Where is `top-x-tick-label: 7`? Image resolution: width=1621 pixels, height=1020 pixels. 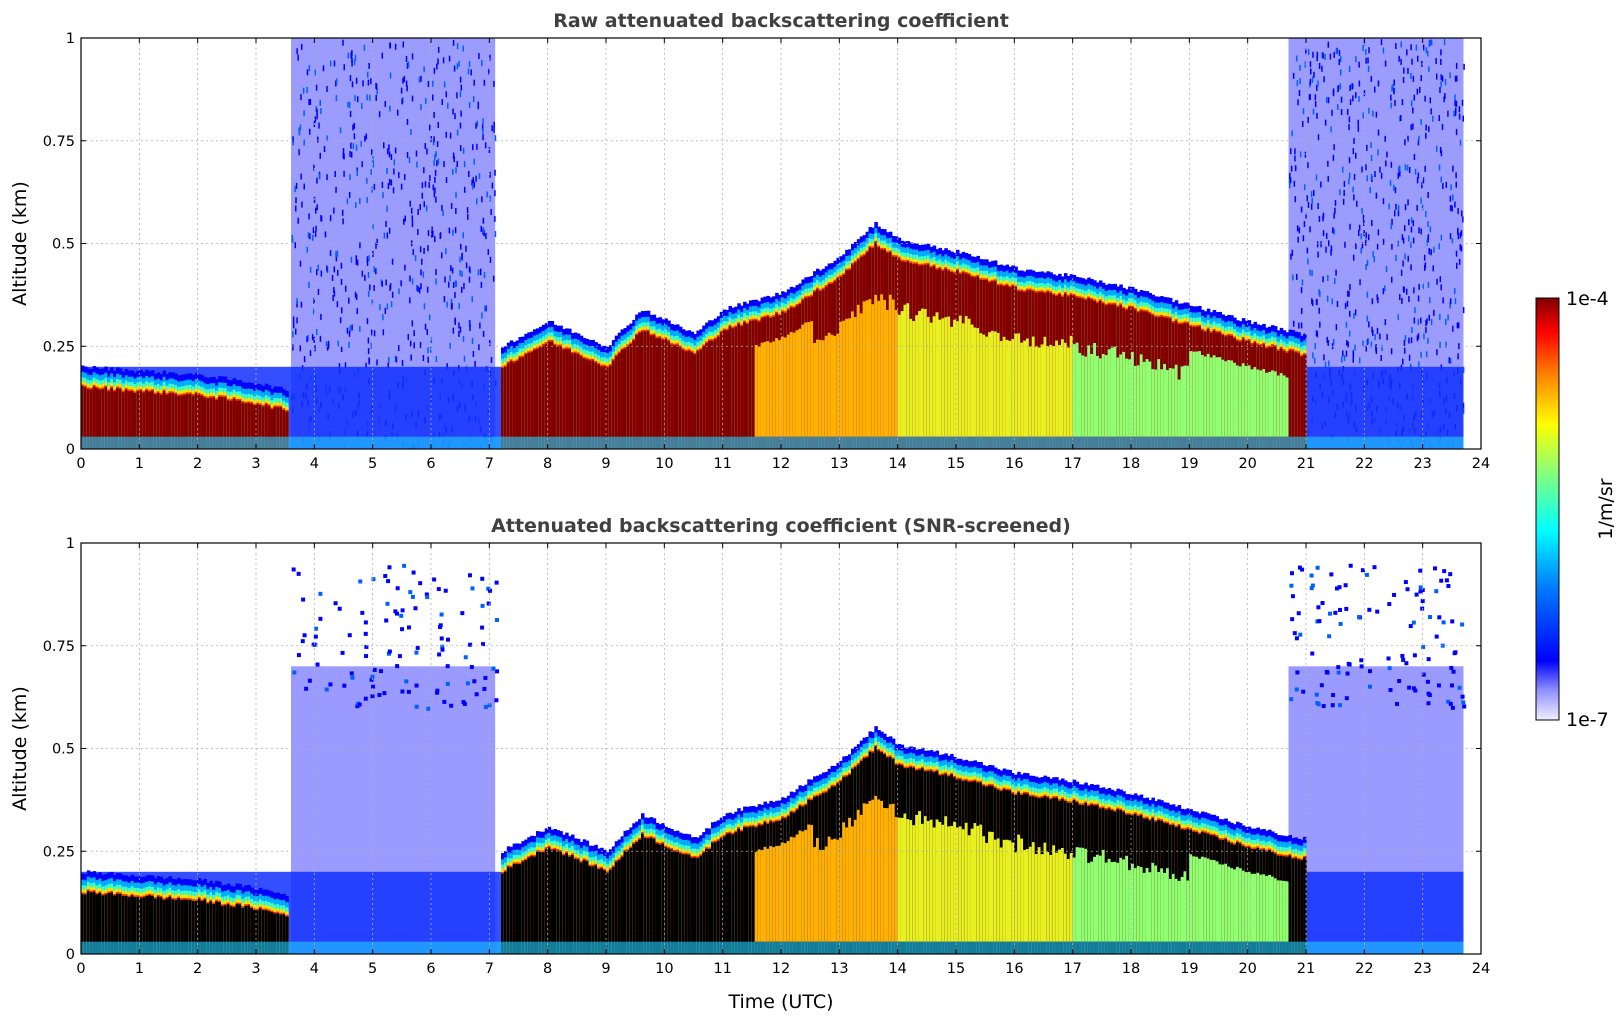 top-x-tick-label: 7 is located at coordinates (489, 464).